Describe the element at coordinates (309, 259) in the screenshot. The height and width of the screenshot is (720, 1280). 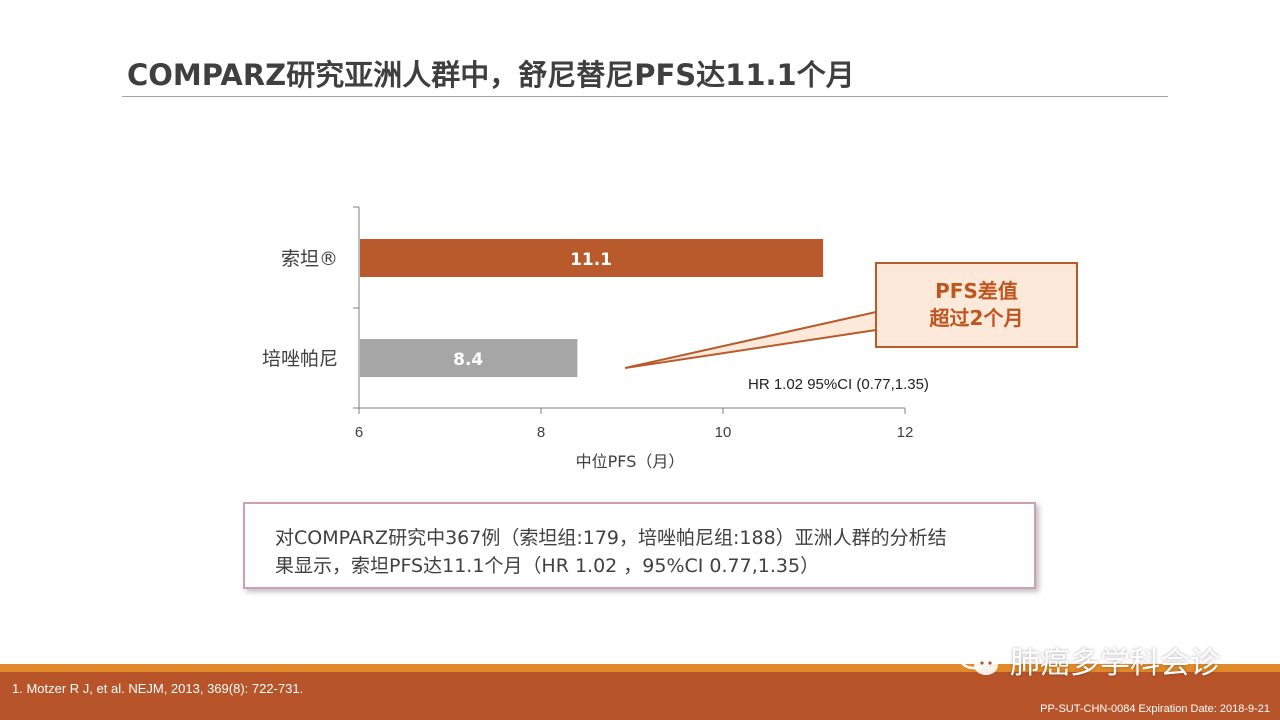
I see `category-label: 索坦®` at that location.